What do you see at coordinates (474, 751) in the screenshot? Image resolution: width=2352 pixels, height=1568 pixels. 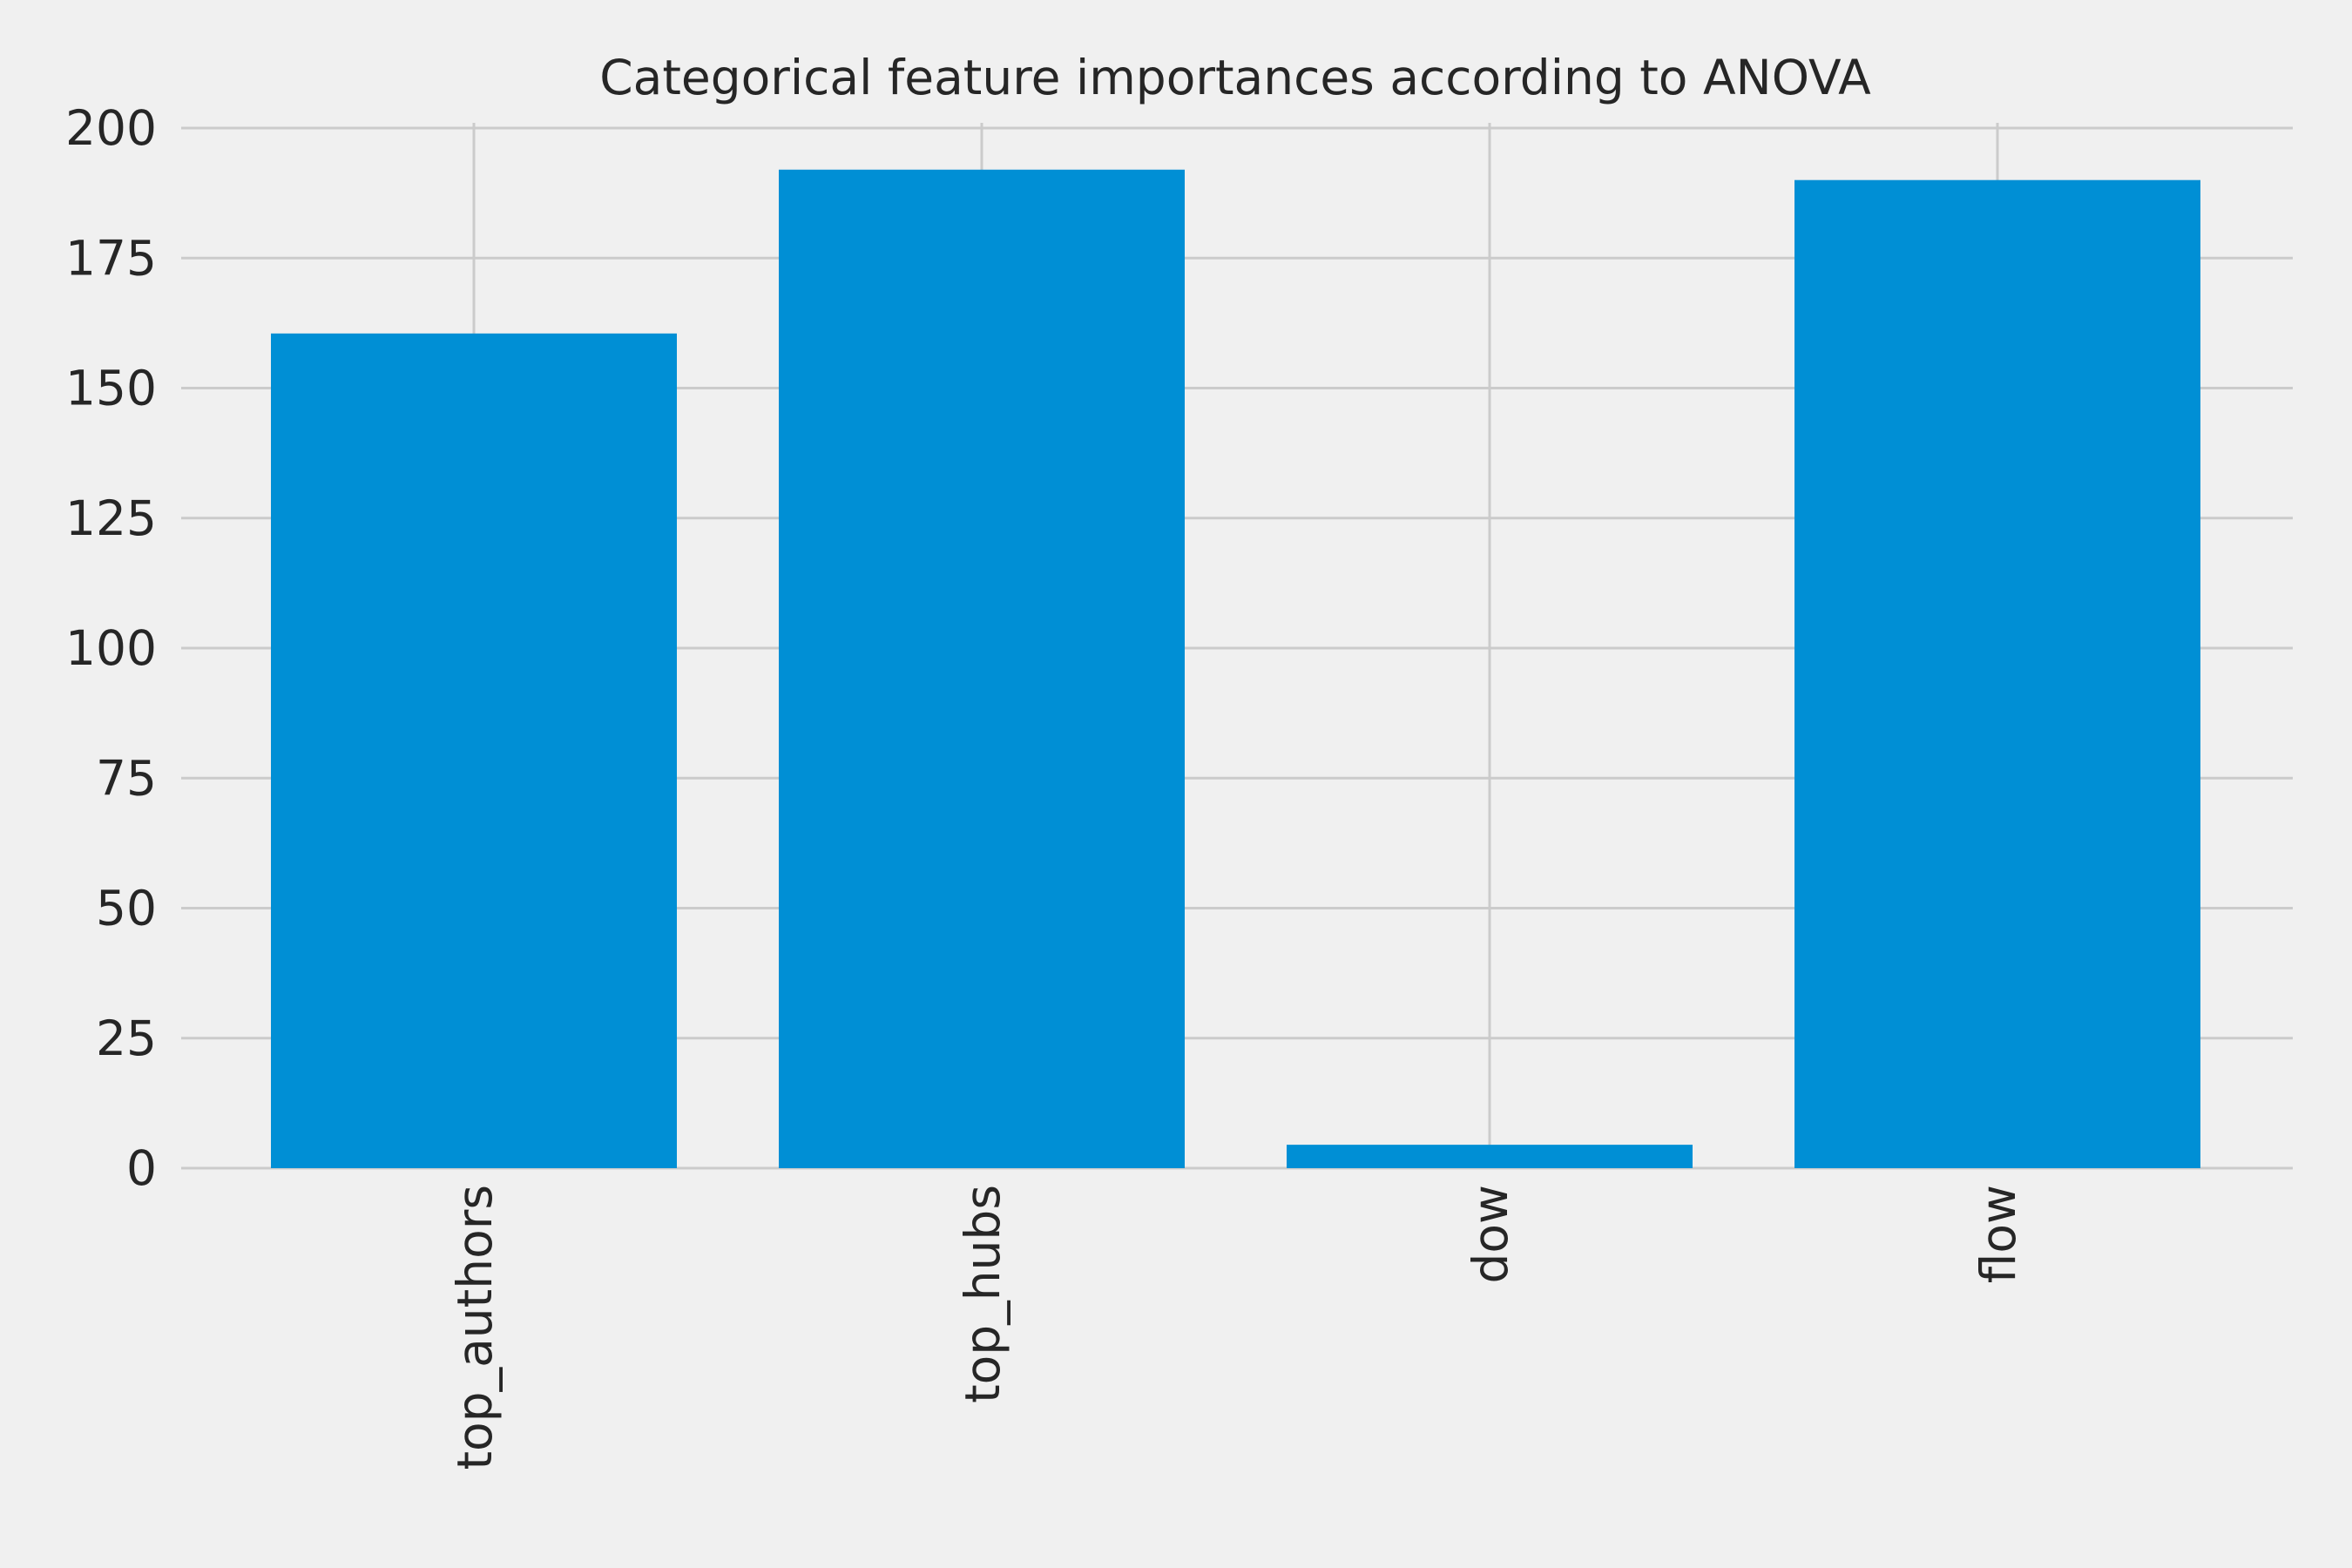 I see `bar-top-authors` at bounding box center [474, 751].